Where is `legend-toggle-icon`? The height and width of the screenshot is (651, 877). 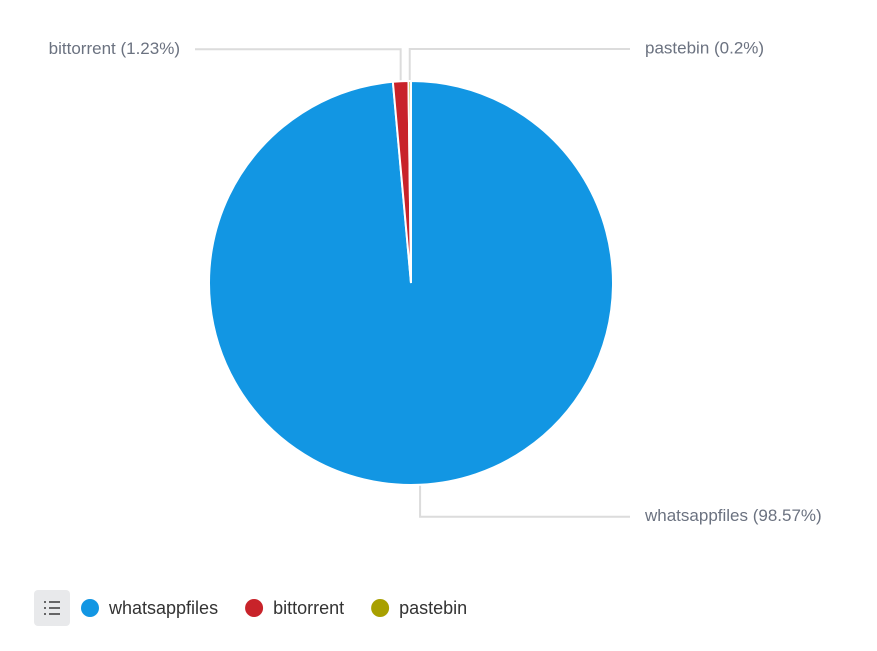
legend-toggle-icon is located at coordinates (52, 608).